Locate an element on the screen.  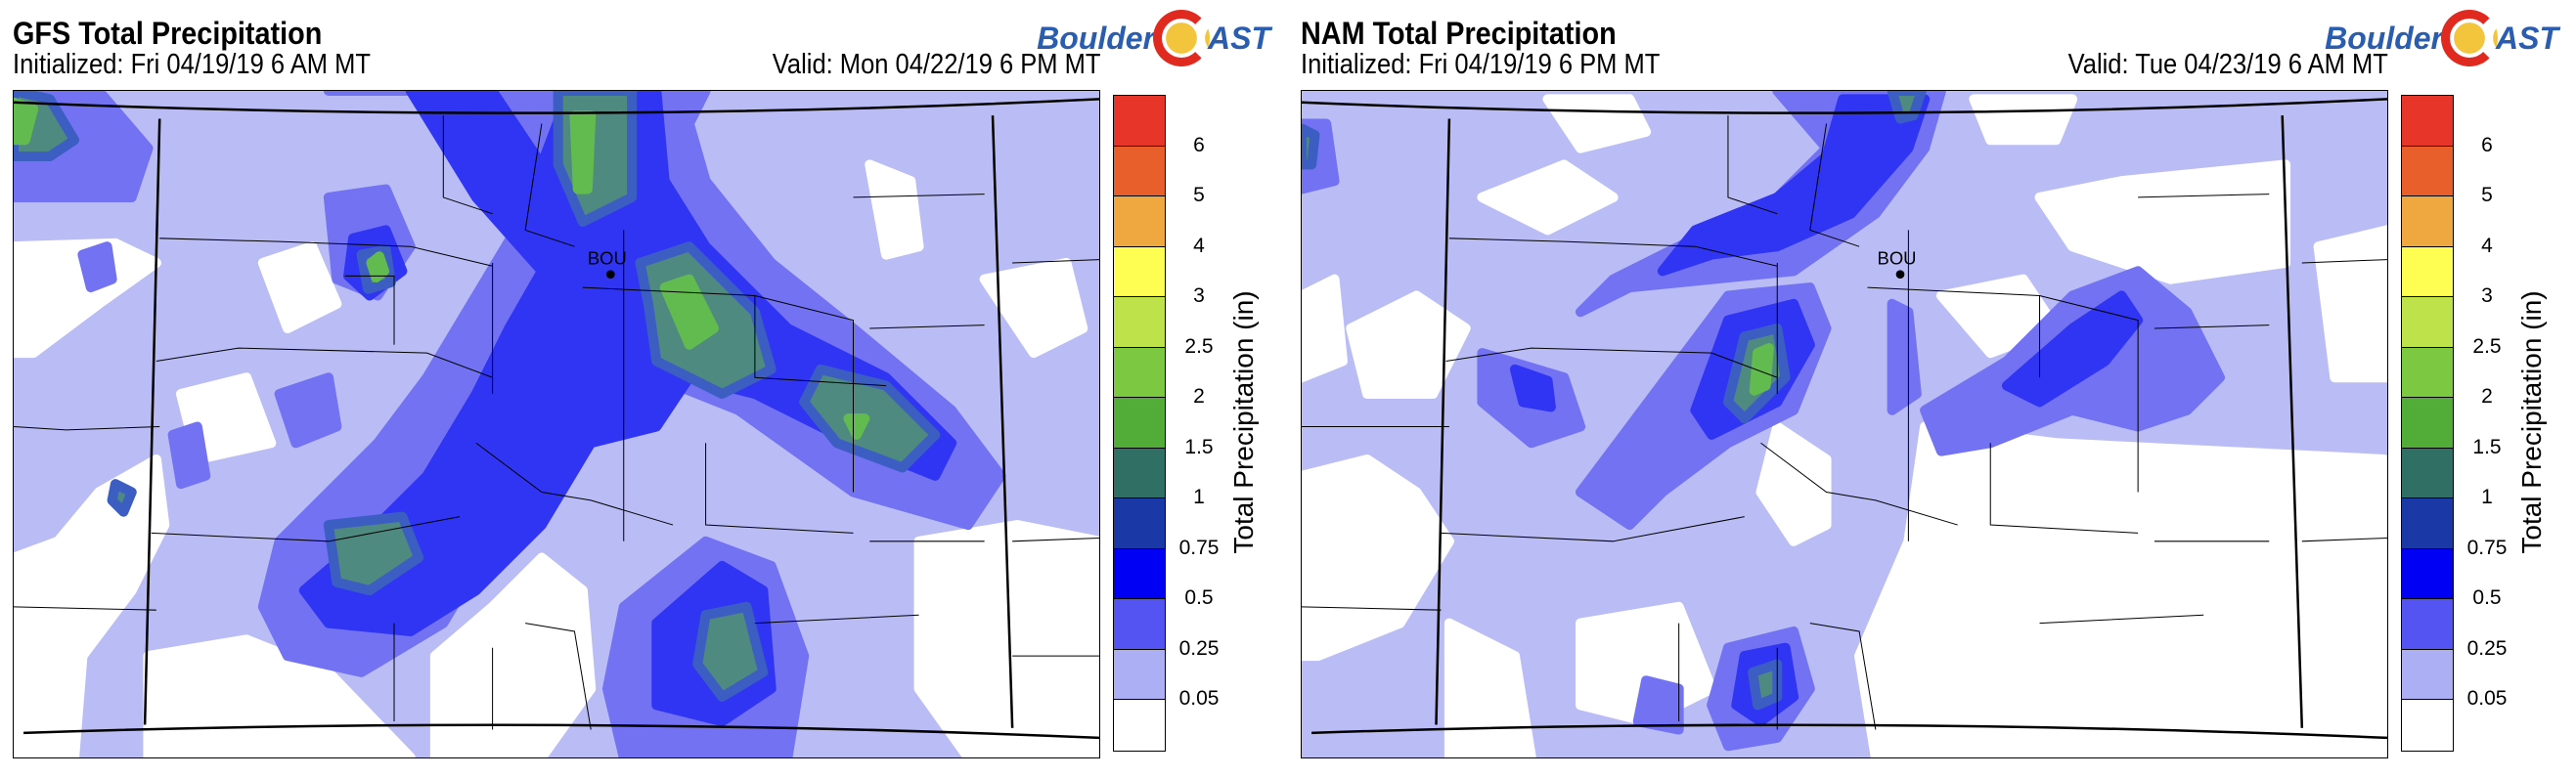
colorbar-tick-label: 1 is located at coordinates (1199, 497).